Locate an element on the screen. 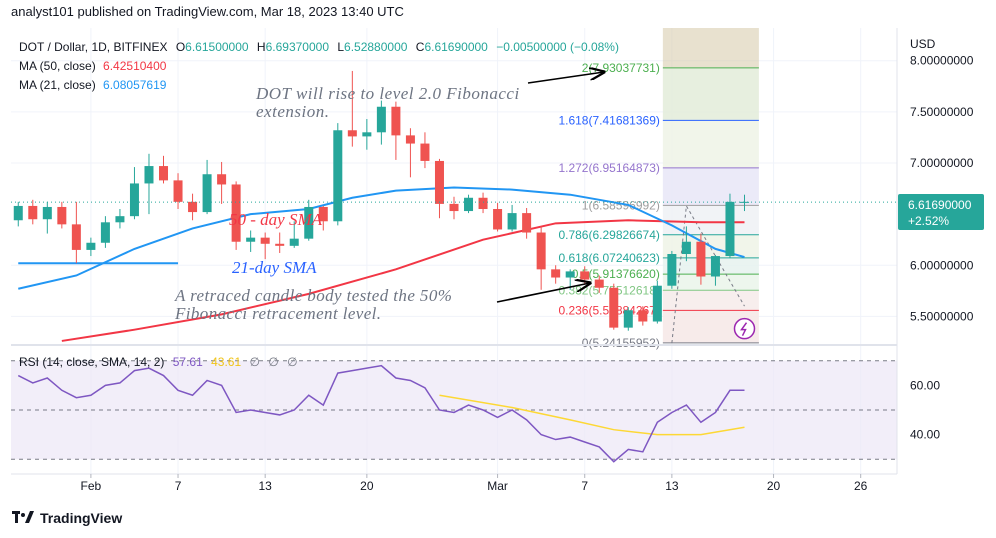  rsi-tick-label: 40.00 is located at coordinates (925, 435).